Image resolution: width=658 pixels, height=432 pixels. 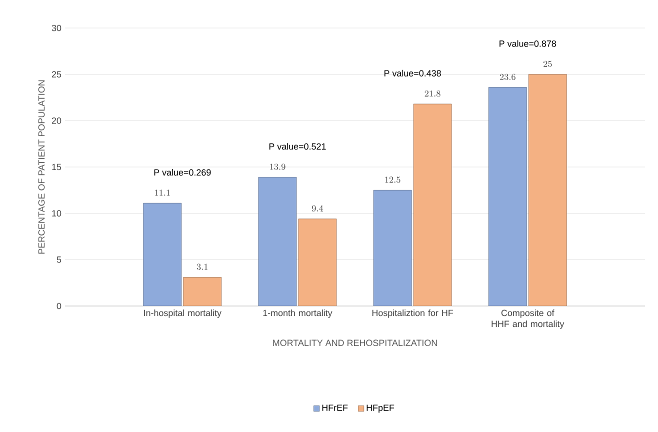 What do you see at coordinates (380, 408) in the screenshot?
I see `legend-label: HFpEF` at bounding box center [380, 408].